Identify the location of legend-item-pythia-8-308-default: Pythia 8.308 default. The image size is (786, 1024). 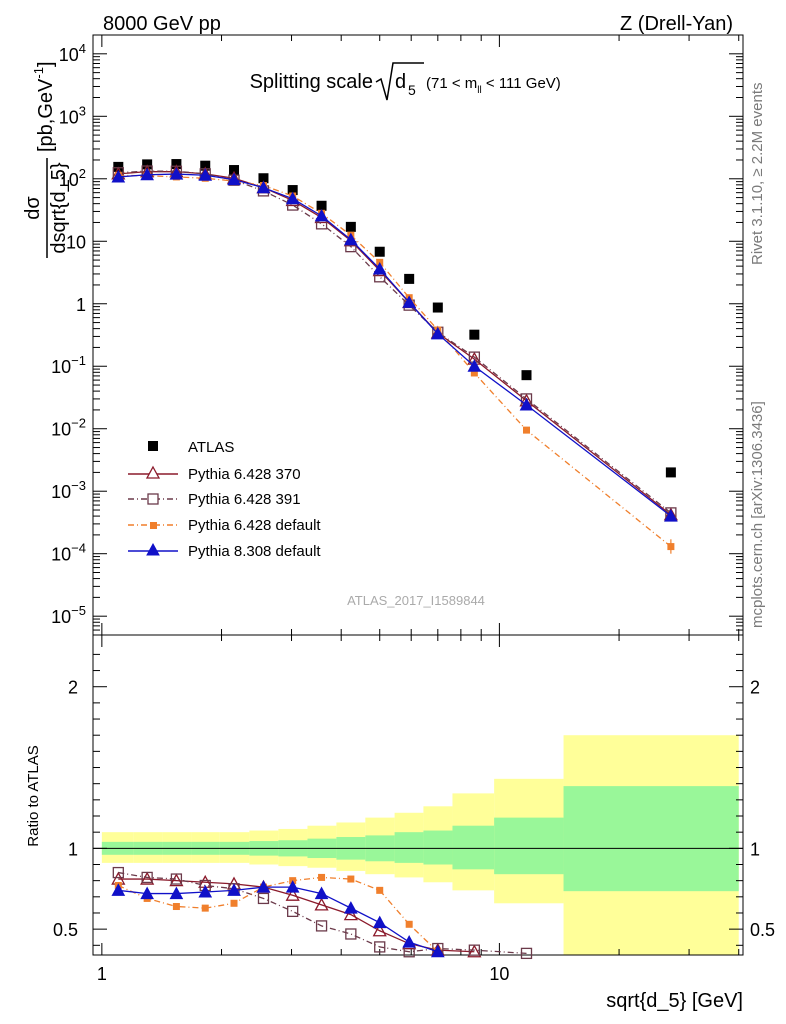
(224, 551).